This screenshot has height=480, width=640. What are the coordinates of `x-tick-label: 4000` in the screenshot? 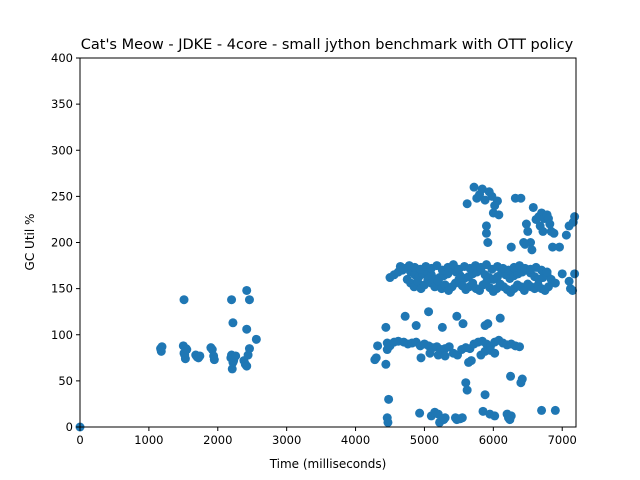 It's located at (355, 440).